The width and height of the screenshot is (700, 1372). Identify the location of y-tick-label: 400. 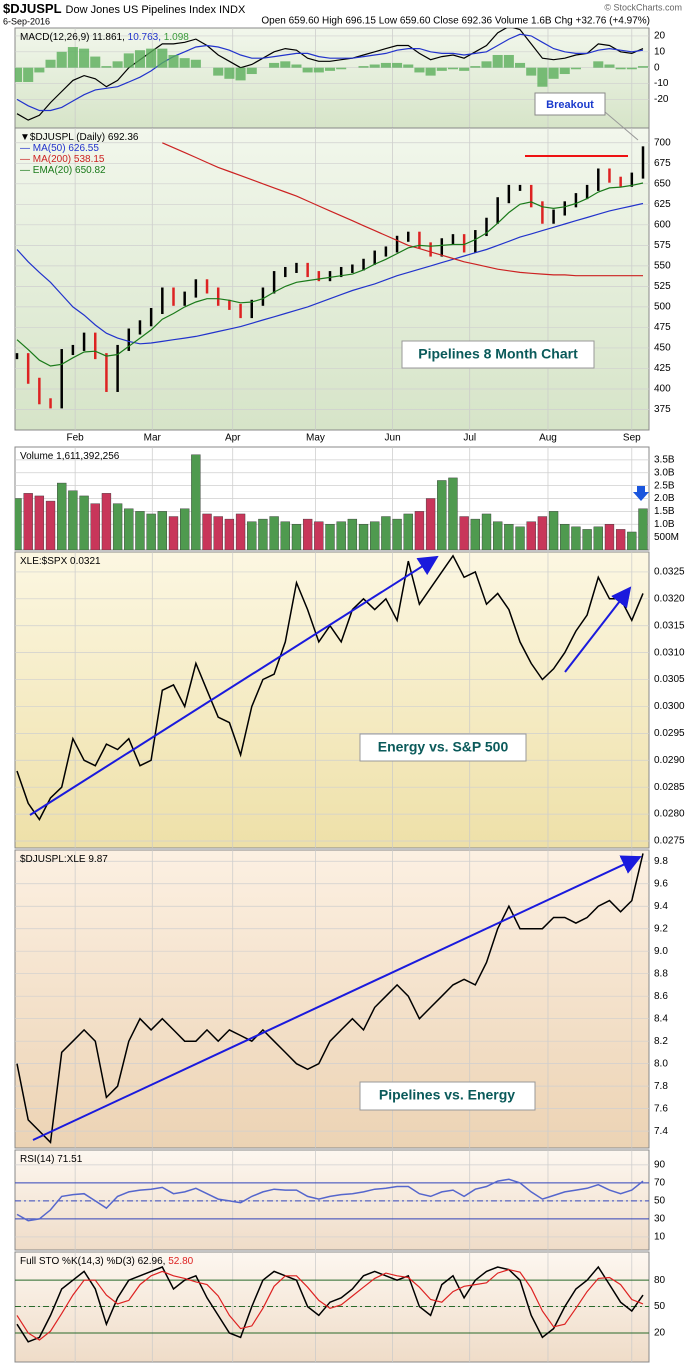
(662, 389).